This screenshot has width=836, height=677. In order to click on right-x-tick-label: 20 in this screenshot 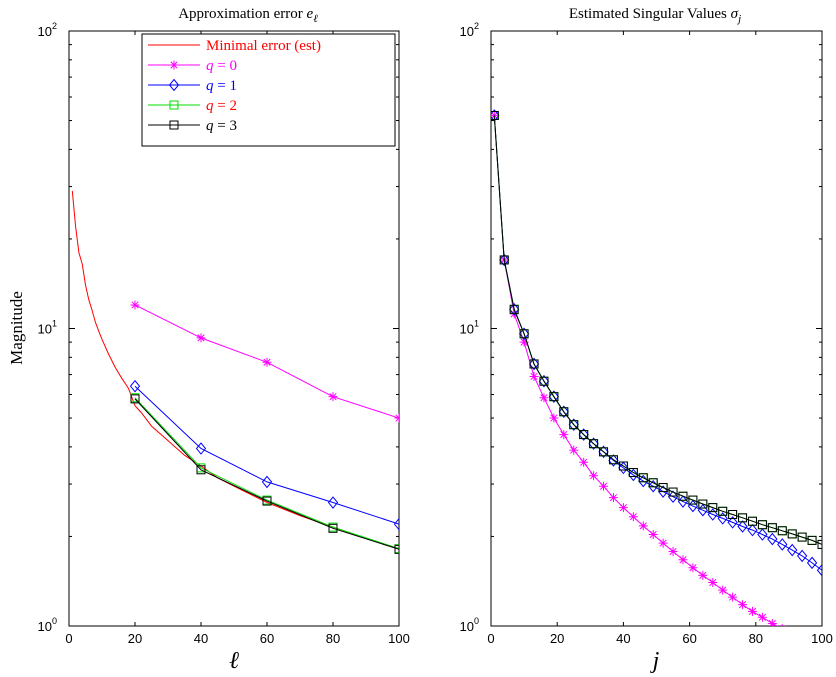, I will do `click(557, 638)`.